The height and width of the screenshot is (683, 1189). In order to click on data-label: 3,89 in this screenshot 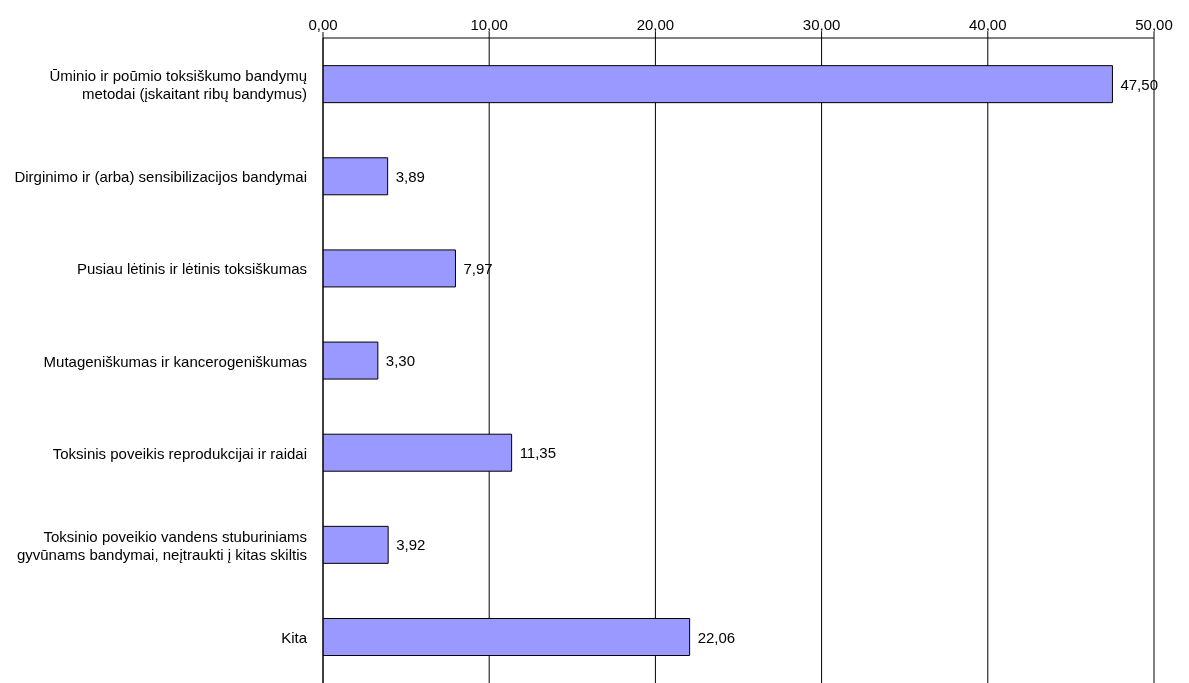, I will do `click(410, 176)`.